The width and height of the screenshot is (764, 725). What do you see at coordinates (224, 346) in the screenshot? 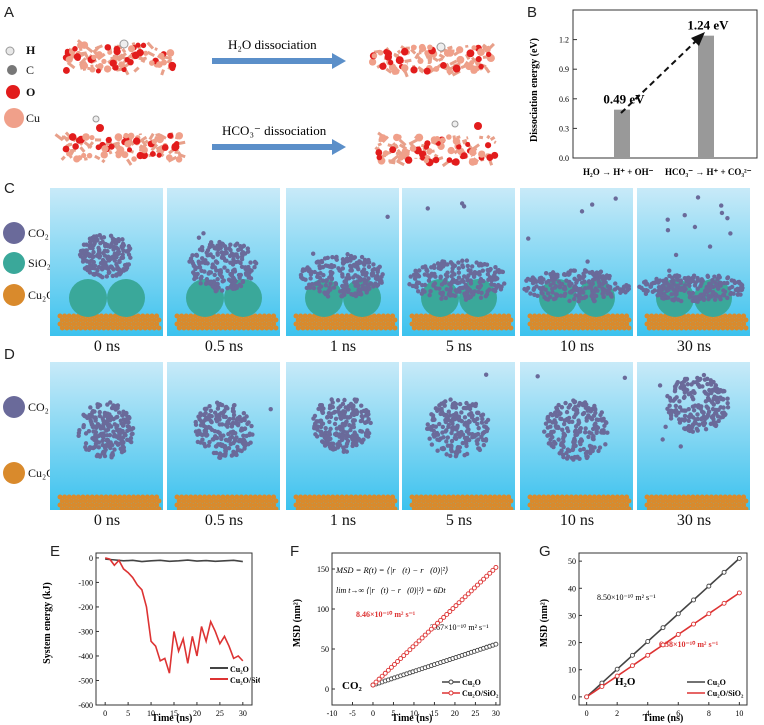
I see `time-label: 0.5 ns` at bounding box center [224, 346].